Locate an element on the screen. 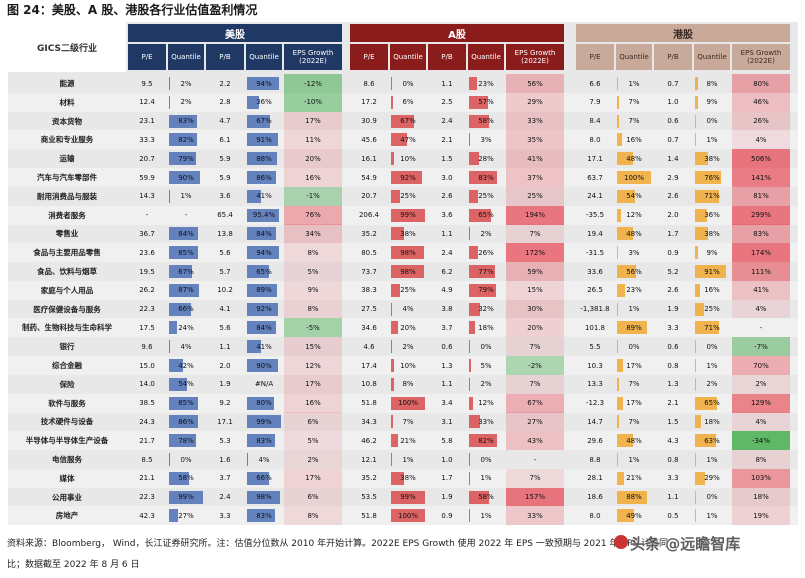 This screenshot has height=578, width=805. us-cell-0: 21.7 is located at coordinates (147, 440).